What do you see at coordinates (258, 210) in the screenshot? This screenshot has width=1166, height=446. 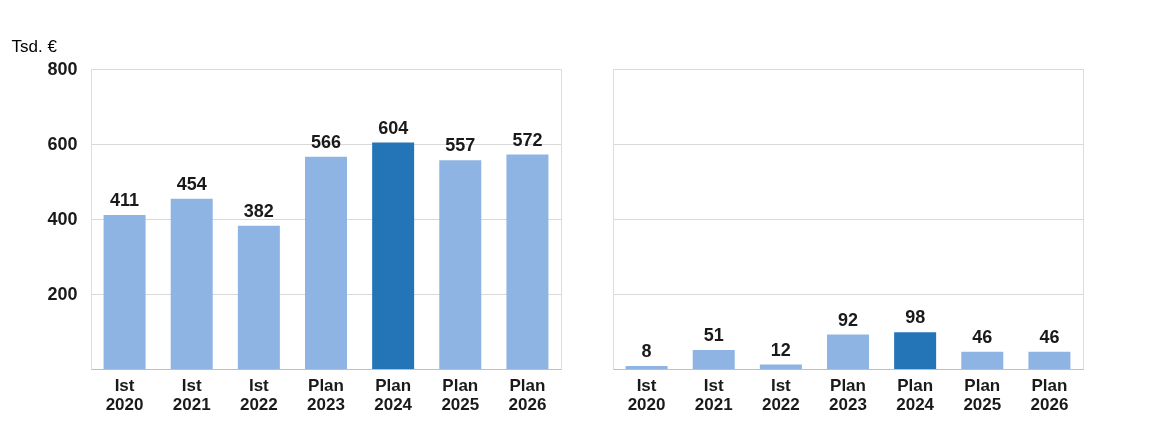 I see `data-label: 382` at bounding box center [258, 210].